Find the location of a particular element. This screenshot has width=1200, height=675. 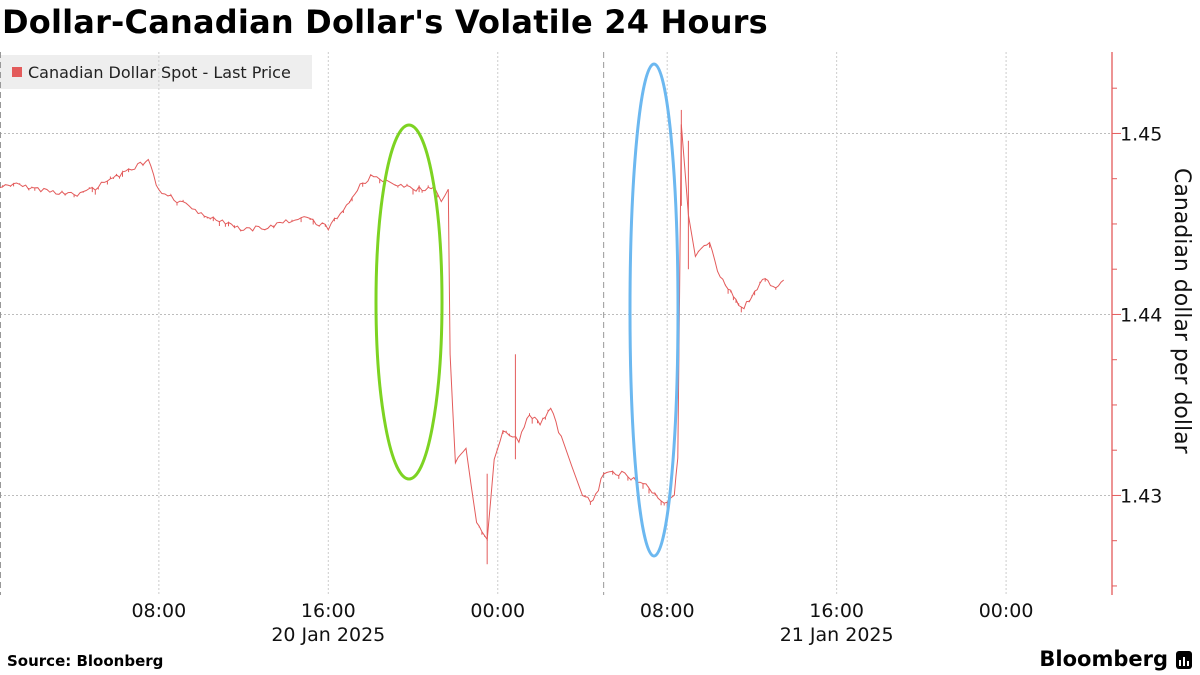

legend-swatch is located at coordinates (17, 72).